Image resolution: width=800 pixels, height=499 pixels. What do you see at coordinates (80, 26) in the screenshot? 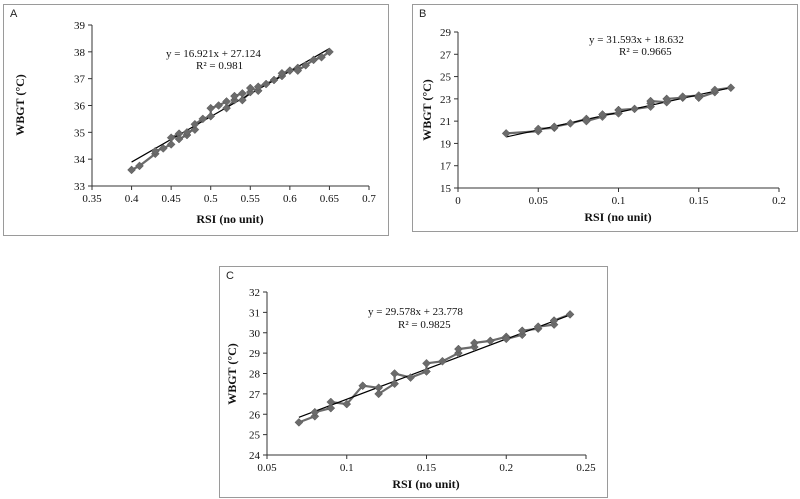
I see `y-tick-label: 39` at bounding box center [80, 26].